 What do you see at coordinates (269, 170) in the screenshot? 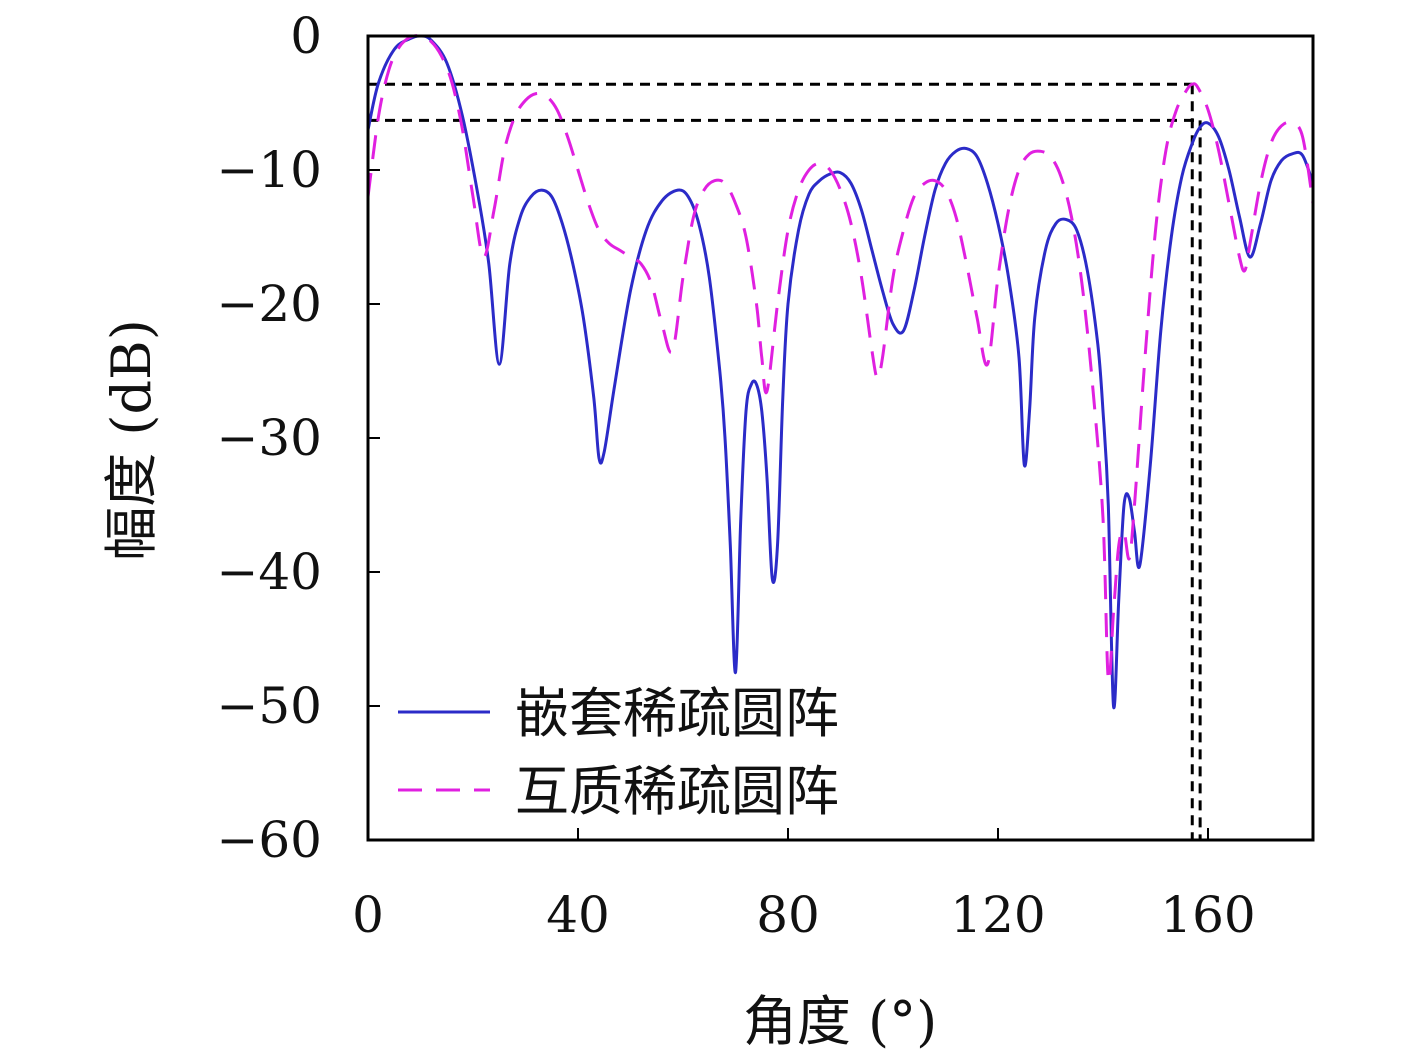
I see `y-tick-label: −10` at bounding box center [269, 170].